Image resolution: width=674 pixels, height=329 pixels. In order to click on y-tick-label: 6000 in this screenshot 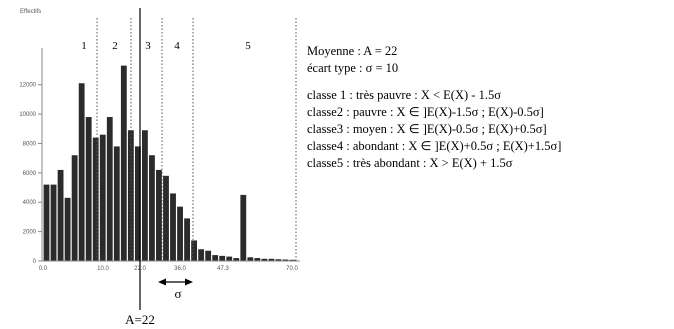, I will do `click(30, 174)`.